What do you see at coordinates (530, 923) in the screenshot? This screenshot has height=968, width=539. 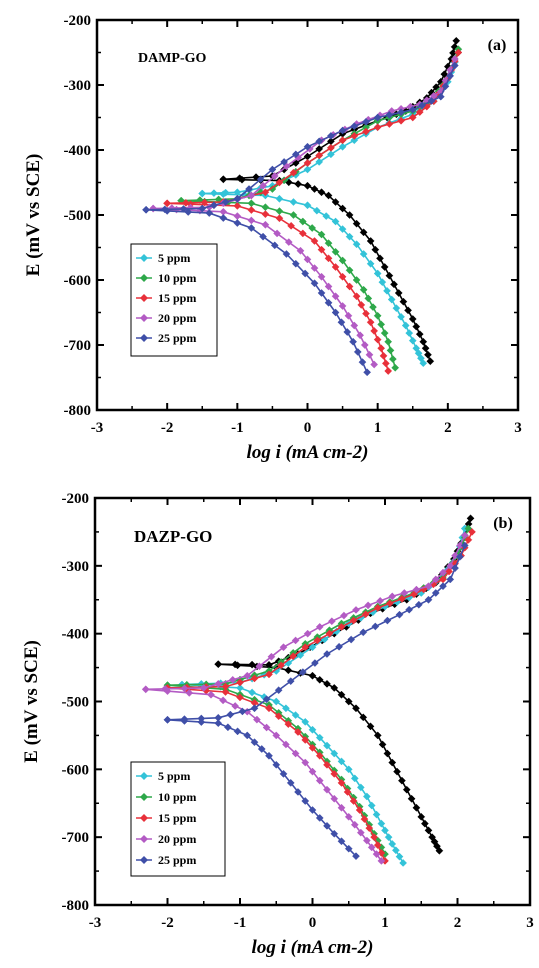 I see `x-tick-label: 3` at bounding box center [530, 923].